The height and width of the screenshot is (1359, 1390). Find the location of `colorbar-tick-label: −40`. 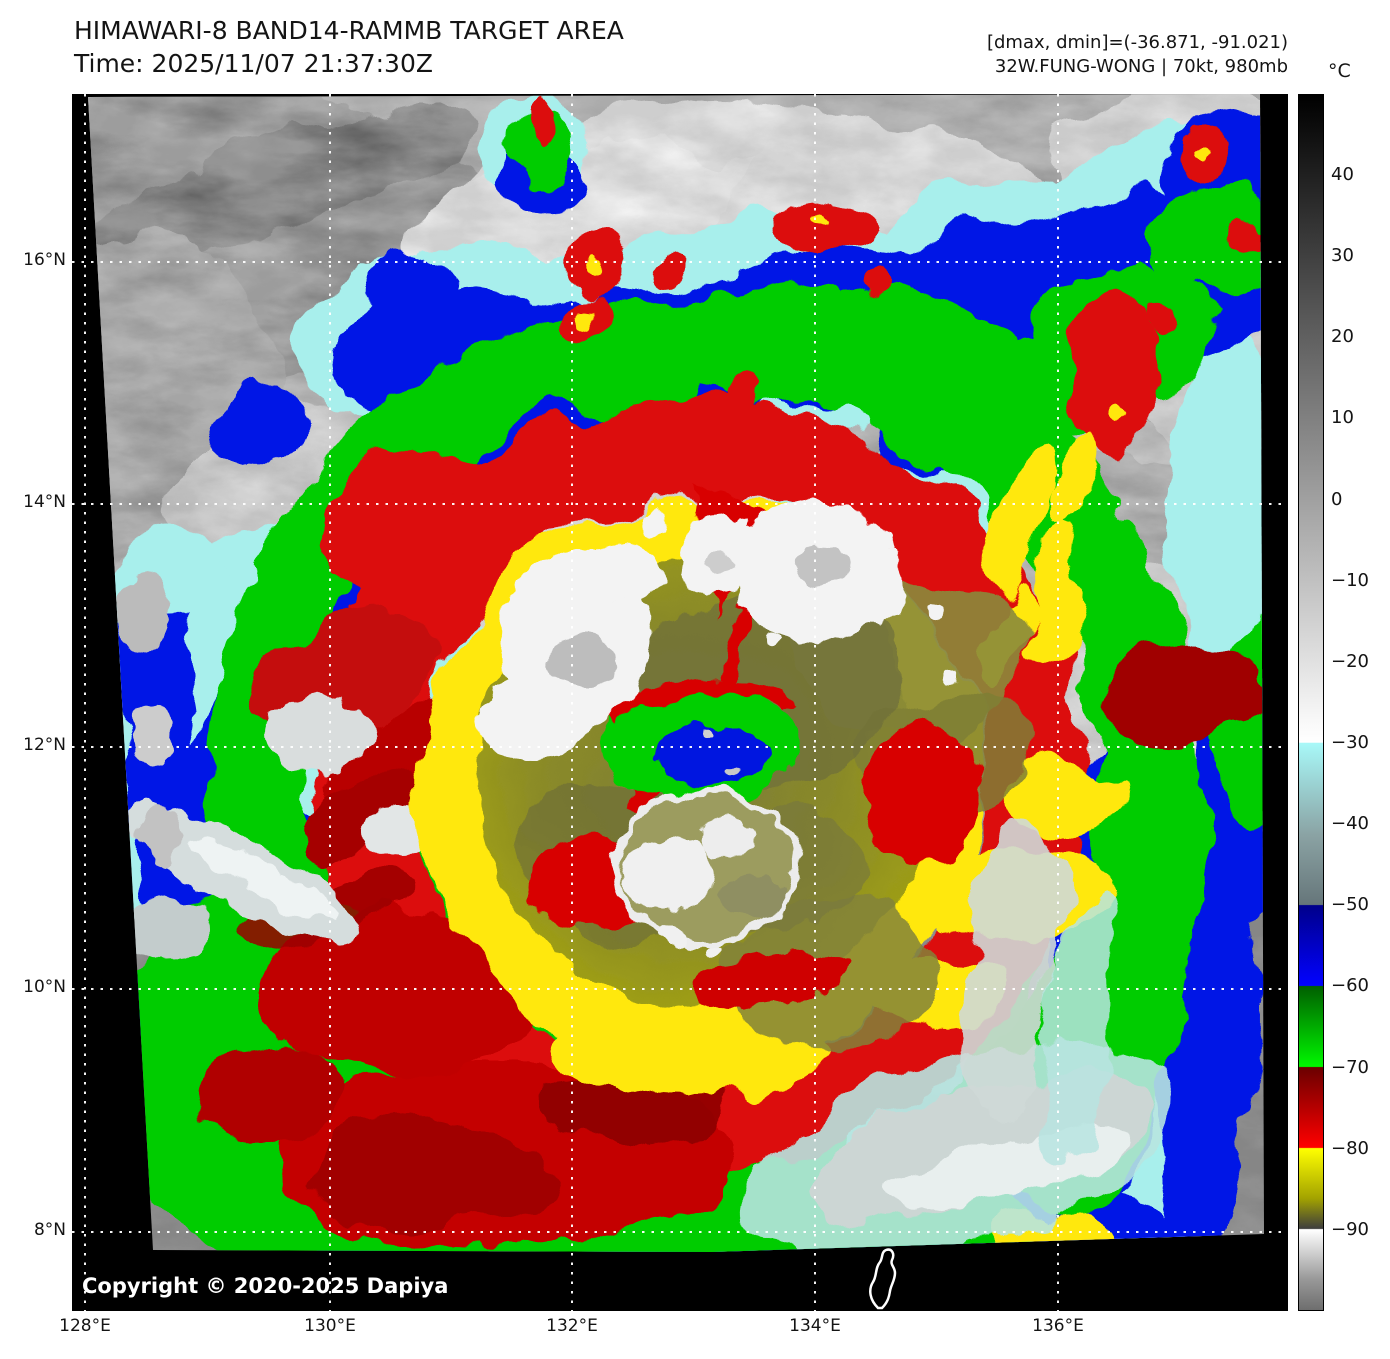

colorbar-tick-label: −40 is located at coordinates (1350, 823).